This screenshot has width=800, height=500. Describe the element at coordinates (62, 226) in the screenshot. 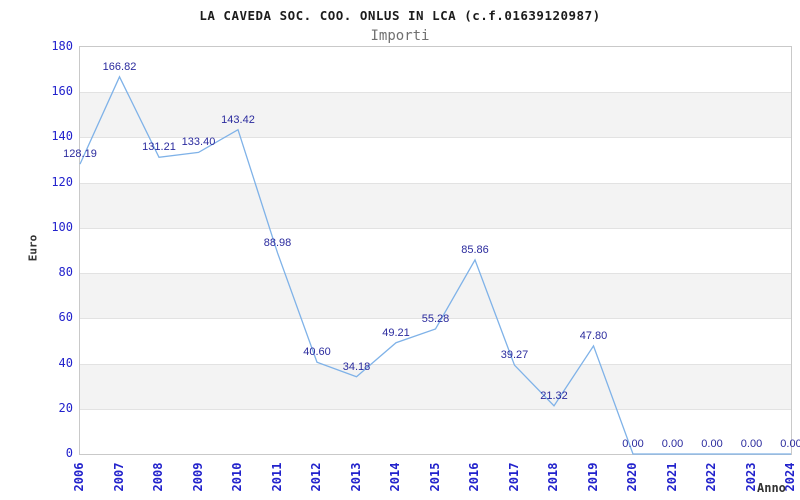

I see `y-tick-label: 100` at that location.